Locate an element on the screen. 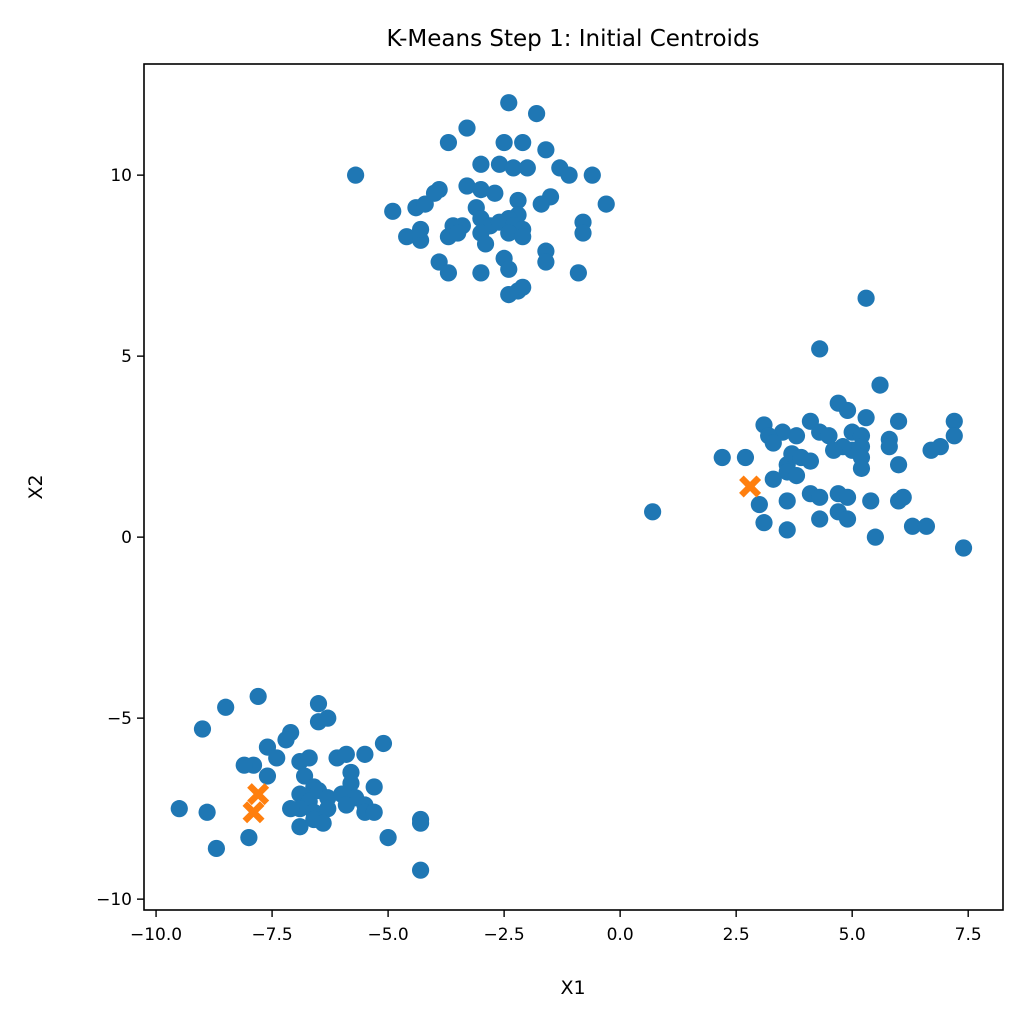 Image resolution: width=1024 pixels, height=1025 pixels. y-tick-label: 10 is located at coordinates (121, 176).